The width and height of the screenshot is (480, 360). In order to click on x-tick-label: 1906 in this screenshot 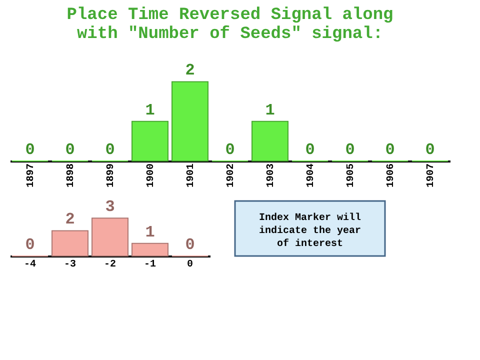, I will do `click(391, 176)`.